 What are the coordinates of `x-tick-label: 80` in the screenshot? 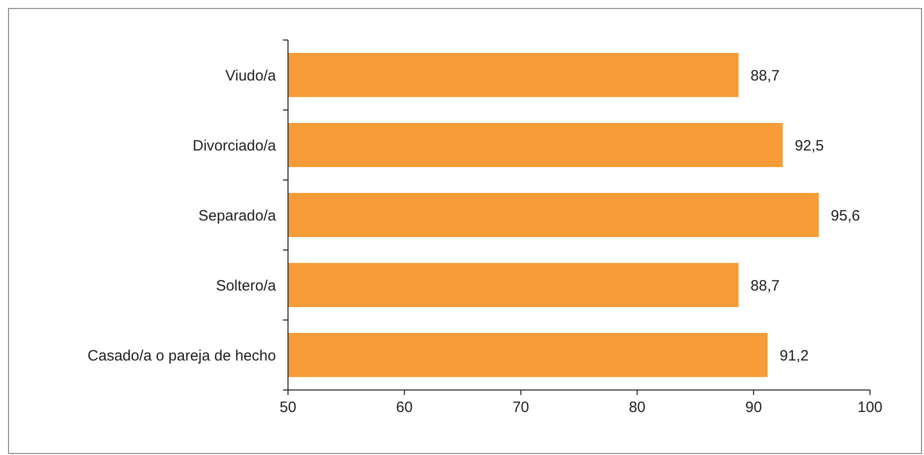 It's located at (637, 407).